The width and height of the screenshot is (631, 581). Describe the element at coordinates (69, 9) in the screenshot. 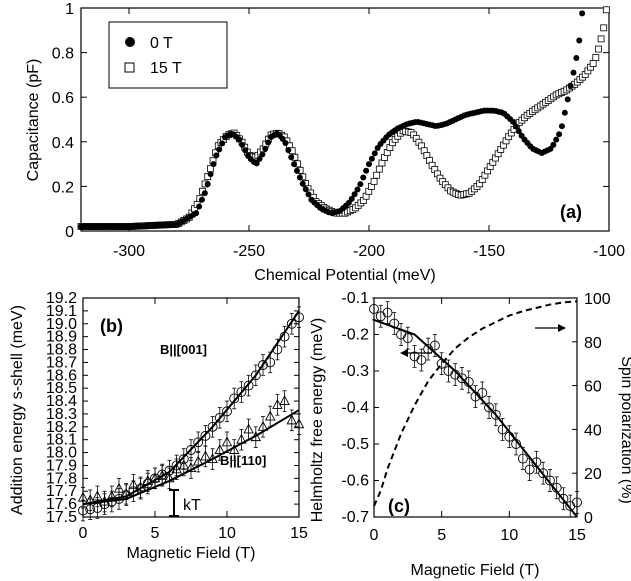

I see `panel-a-ytick-label: 1` at that location.